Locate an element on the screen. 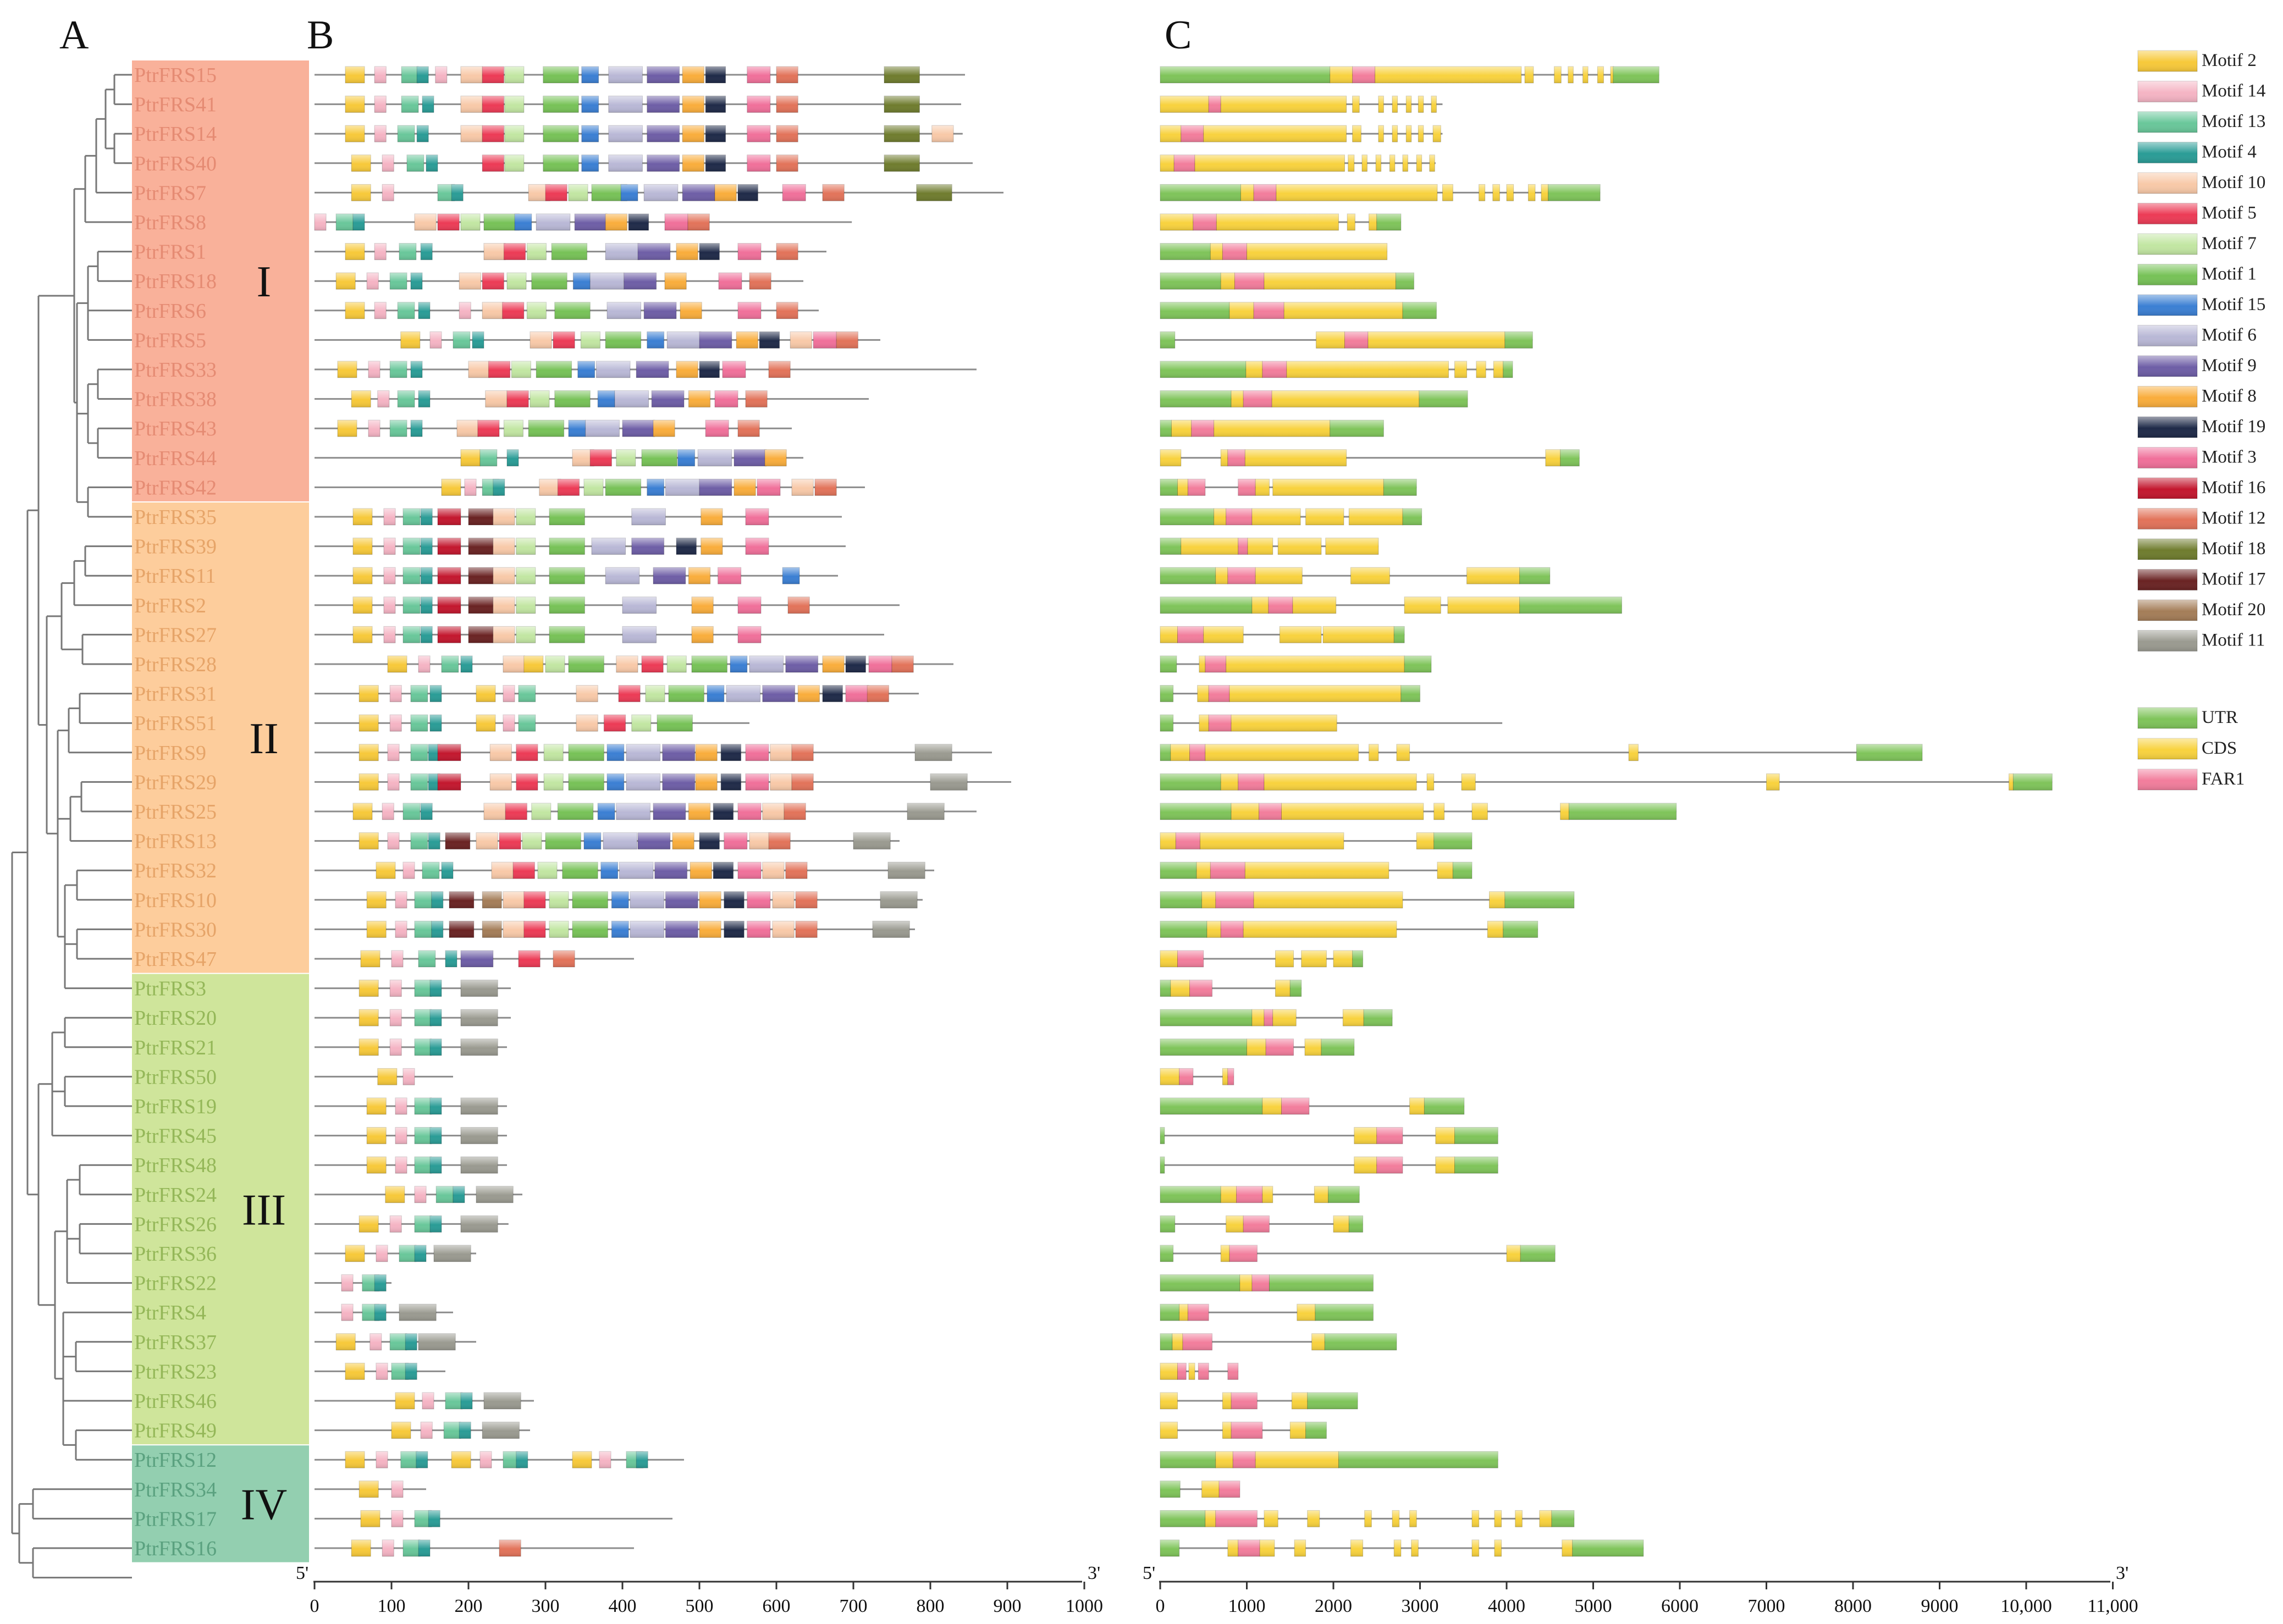 This screenshot has width=2283, height=1624. gene-name: PtrFRS26 is located at coordinates (175, 1224).